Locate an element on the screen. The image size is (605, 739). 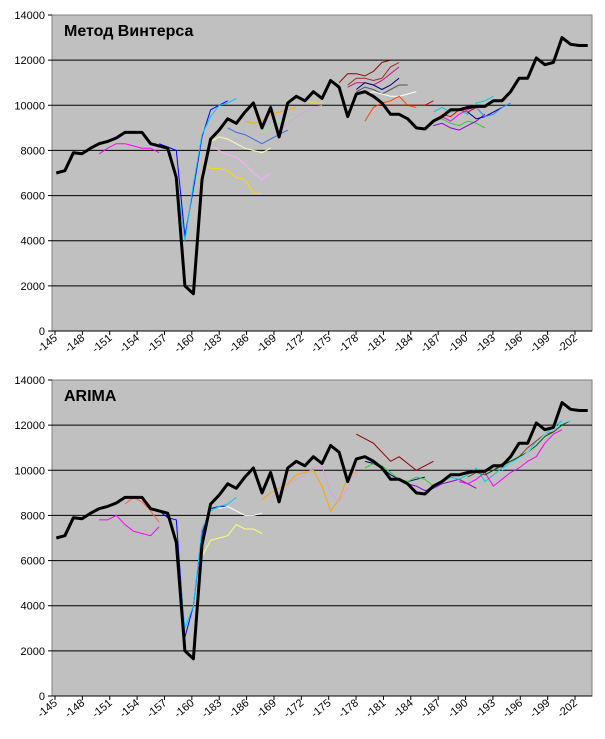
chart-title: Метод Винтерса is located at coordinates (128, 31).